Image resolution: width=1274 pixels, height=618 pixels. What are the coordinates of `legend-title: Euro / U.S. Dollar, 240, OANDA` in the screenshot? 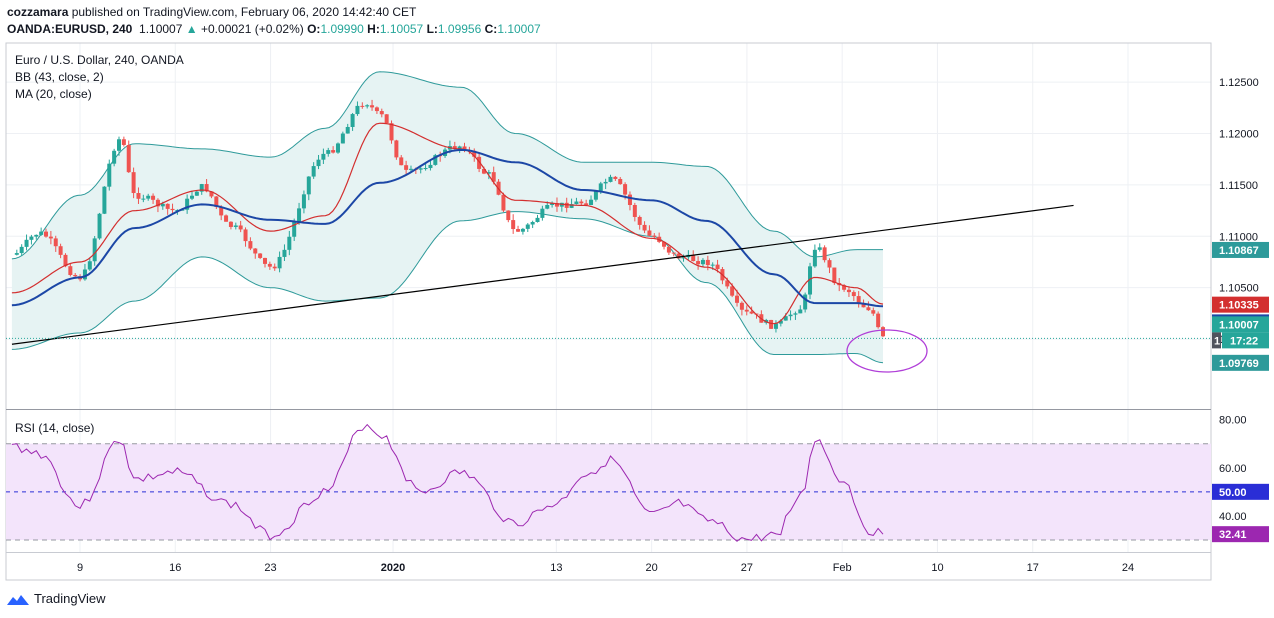 It's located at (99, 60).